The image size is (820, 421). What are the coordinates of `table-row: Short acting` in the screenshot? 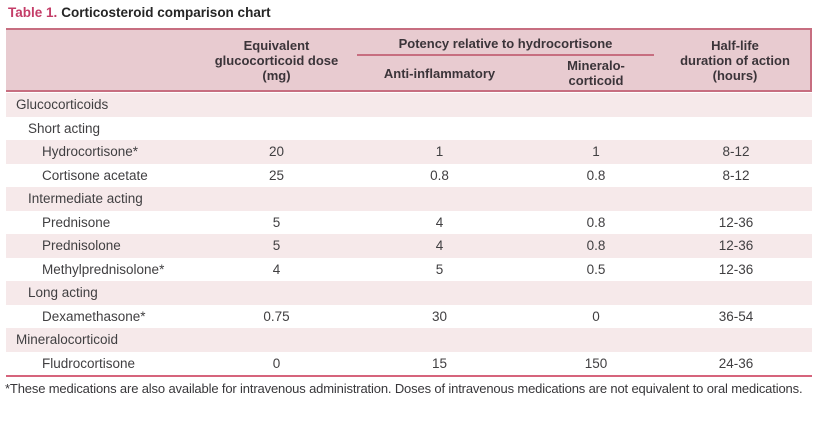 It's located at (409, 128).